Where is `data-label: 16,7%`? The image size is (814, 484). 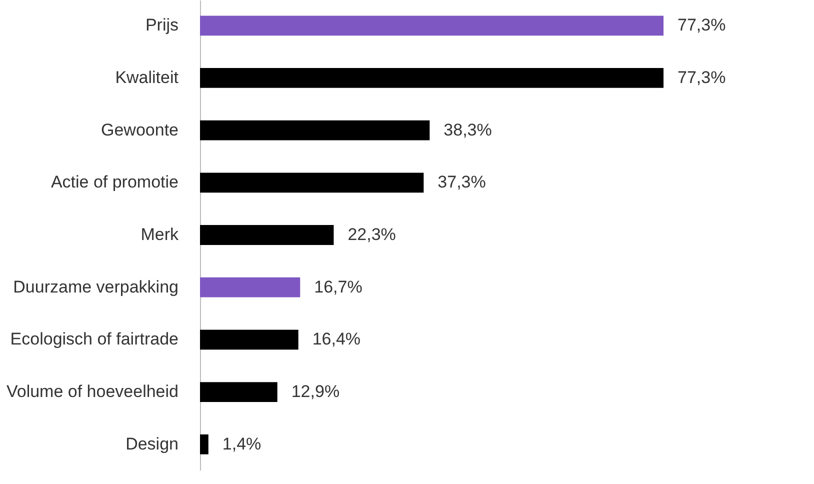 data-label: 16,7% is located at coordinates (338, 286).